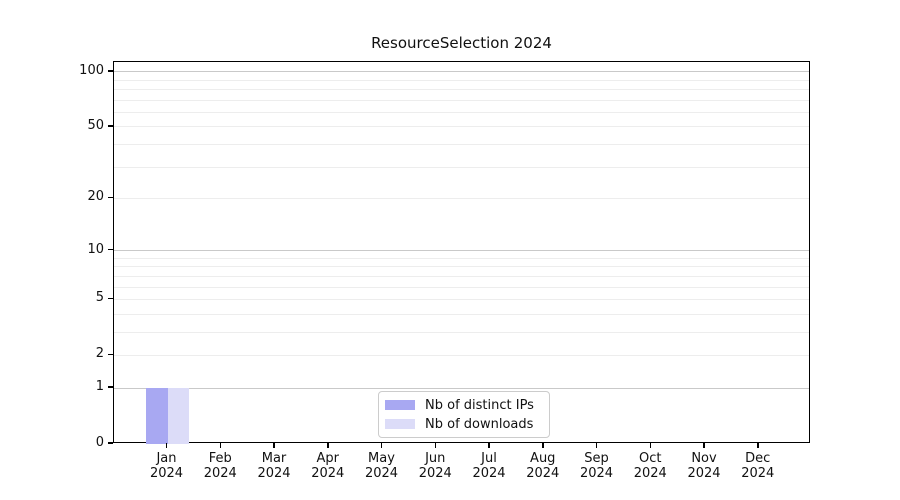  I want to click on y-tick-label: 50, so click(95, 125).